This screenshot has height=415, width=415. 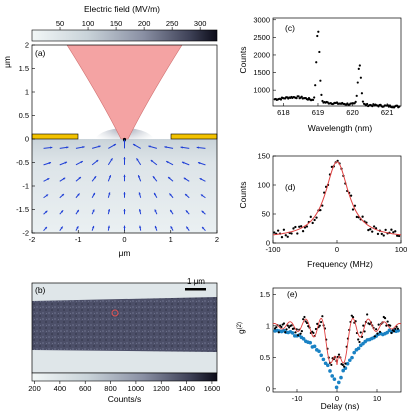 I want to click on electric-field-colorbar-gradient, so click(x=124, y=35).